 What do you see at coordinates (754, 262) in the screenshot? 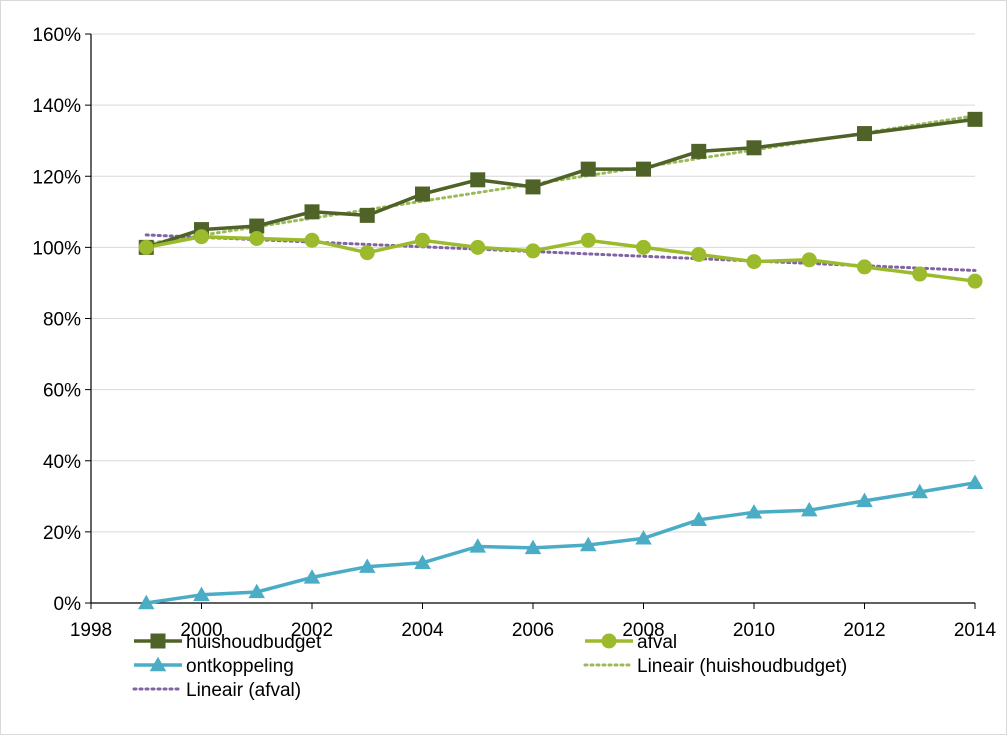
I see `marker-afval-2010` at bounding box center [754, 262].